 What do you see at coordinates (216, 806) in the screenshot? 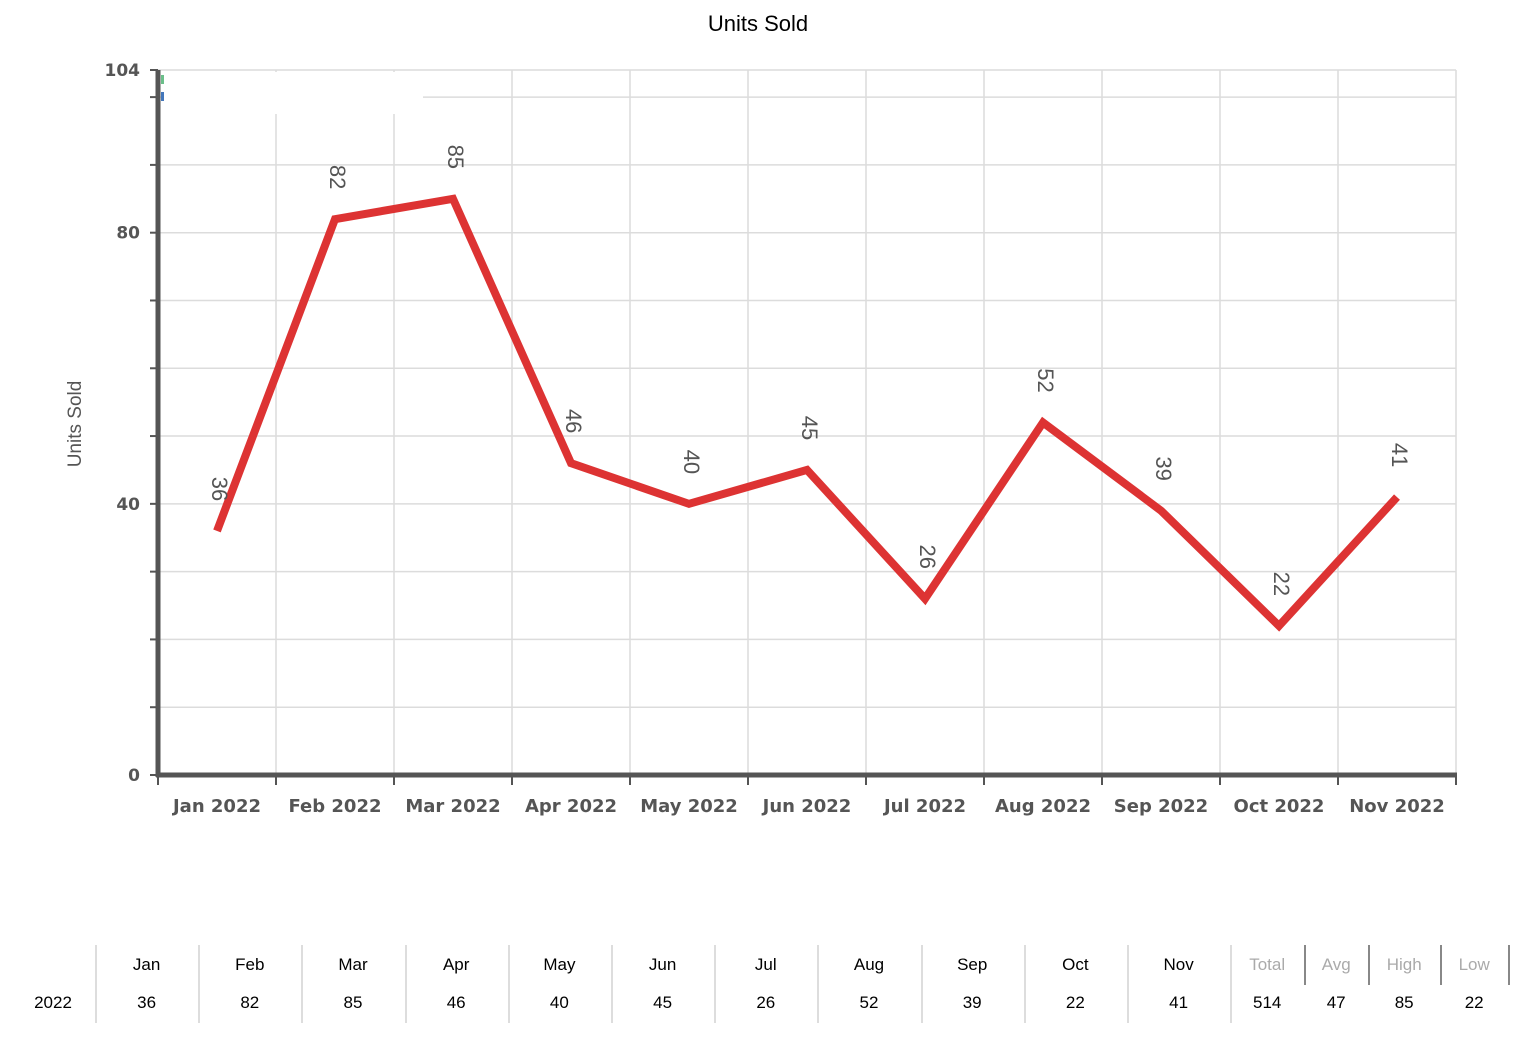
I see `x-tick-label: Jan 2022` at bounding box center [216, 806].